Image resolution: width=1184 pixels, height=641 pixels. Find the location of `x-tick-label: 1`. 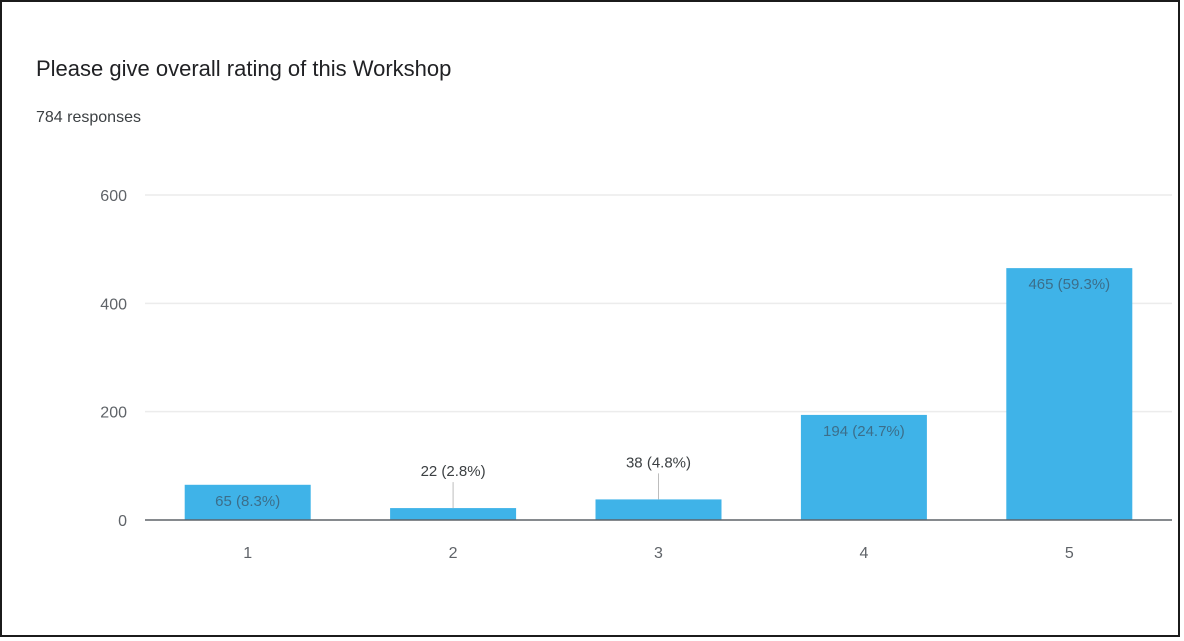

x-tick-label: 1 is located at coordinates (247, 553).